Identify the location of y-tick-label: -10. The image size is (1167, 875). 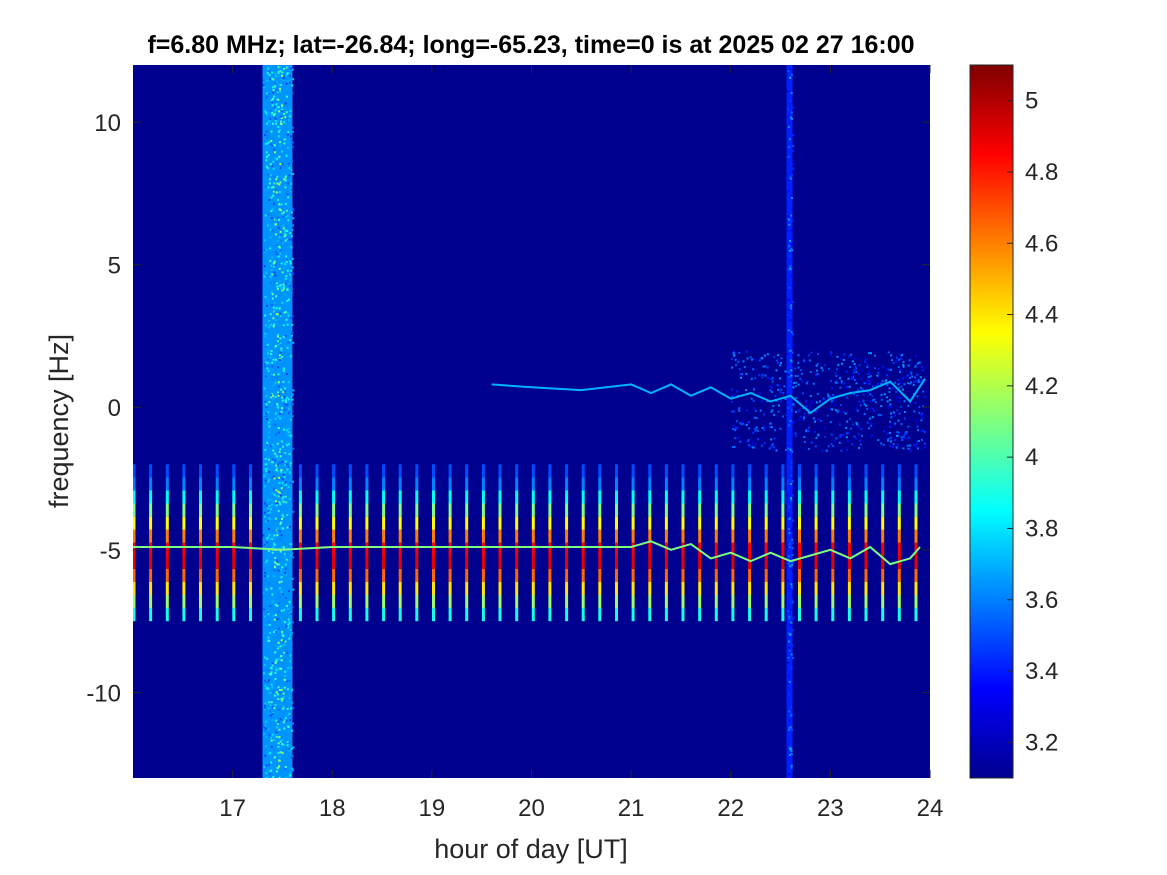
(103, 693).